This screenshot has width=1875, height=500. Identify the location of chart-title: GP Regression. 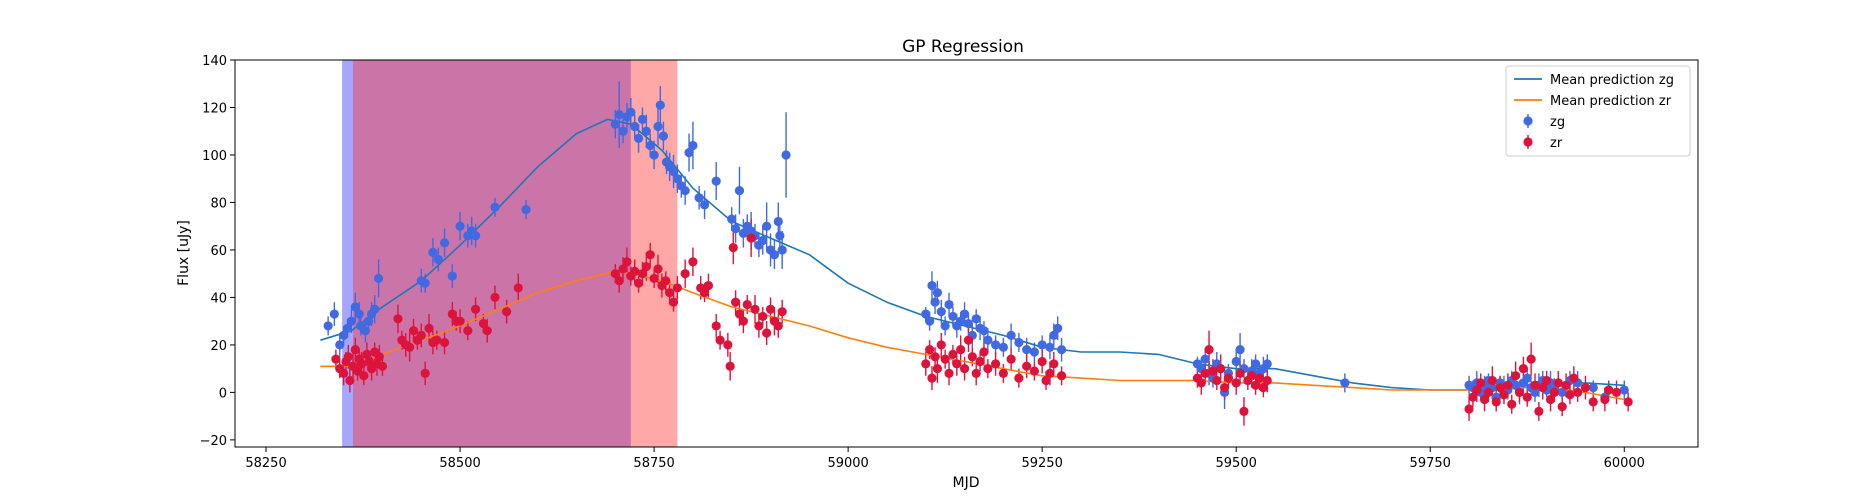
(963, 47).